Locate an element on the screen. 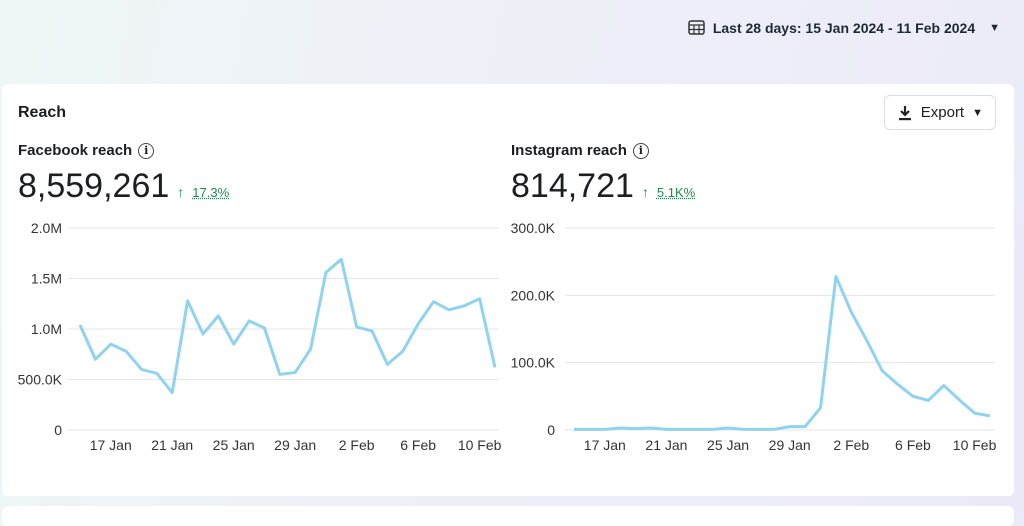  facebook-metric: Facebook reach i 8,559,261 ↑ 17.3% is located at coordinates (123, 174).